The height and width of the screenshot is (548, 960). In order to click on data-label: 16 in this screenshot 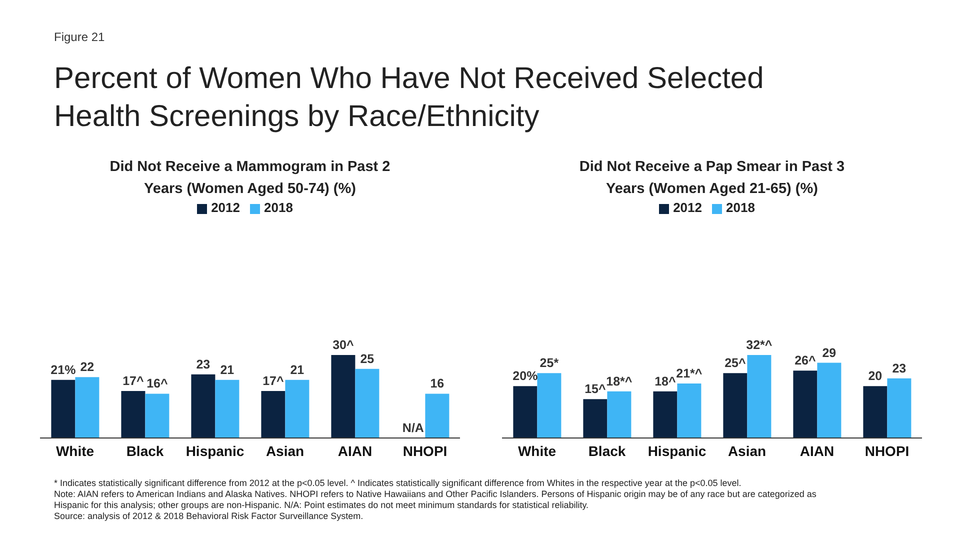, I will do `click(437, 383)`.